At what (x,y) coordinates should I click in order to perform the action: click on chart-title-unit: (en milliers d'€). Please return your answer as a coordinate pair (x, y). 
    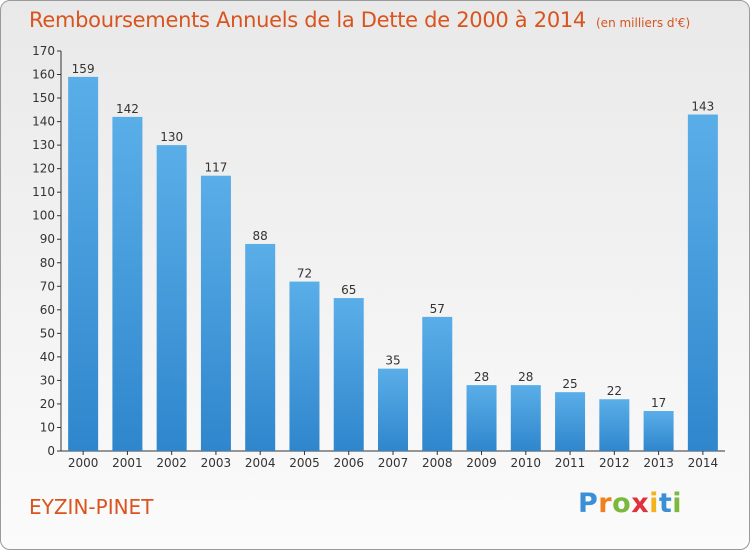
    Looking at the image, I should click on (643, 23).